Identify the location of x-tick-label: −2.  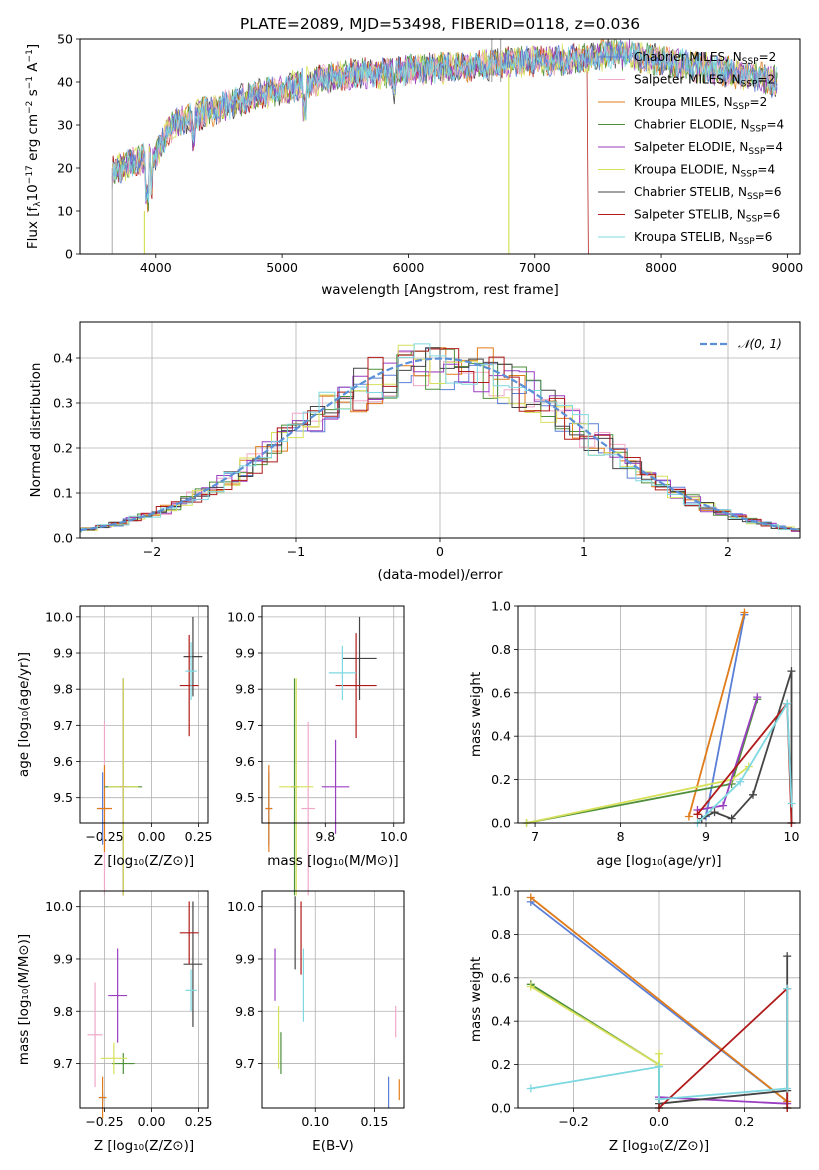
(152, 551).